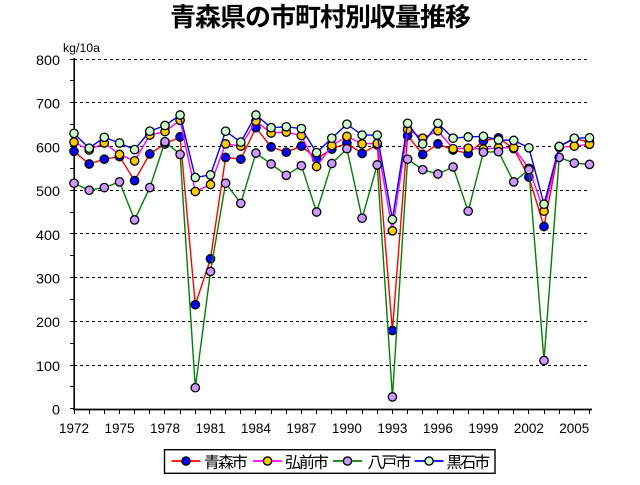 The height and width of the screenshot is (485, 640). Describe the element at coordinates (74, 428) in the screenshot. I see `svg-text: 1972` at that location.